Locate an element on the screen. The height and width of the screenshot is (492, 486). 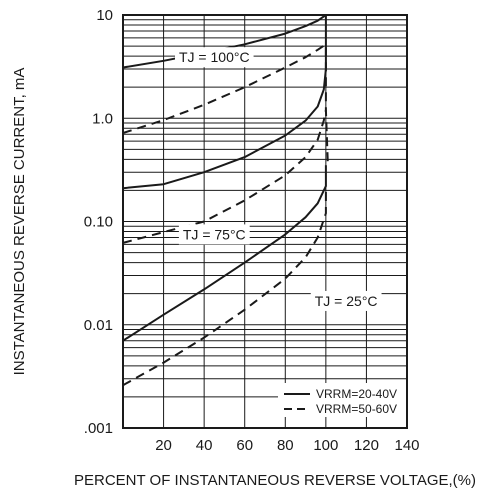
temperature-label-text: TJ = 25°C is located at coordinates (346, 301).